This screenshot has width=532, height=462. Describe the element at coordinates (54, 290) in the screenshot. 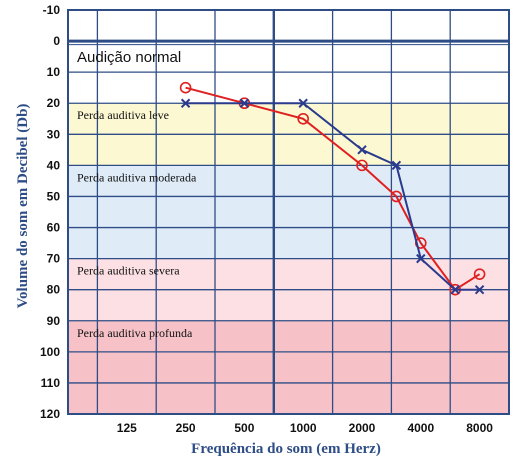

I see `y-tick-label: 80` at that location.